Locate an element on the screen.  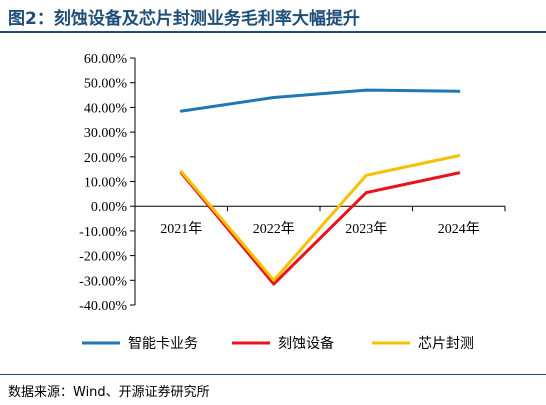
source-note: 数据来源：Wind、开源证券研究所 is located at coordinates (109, 392).